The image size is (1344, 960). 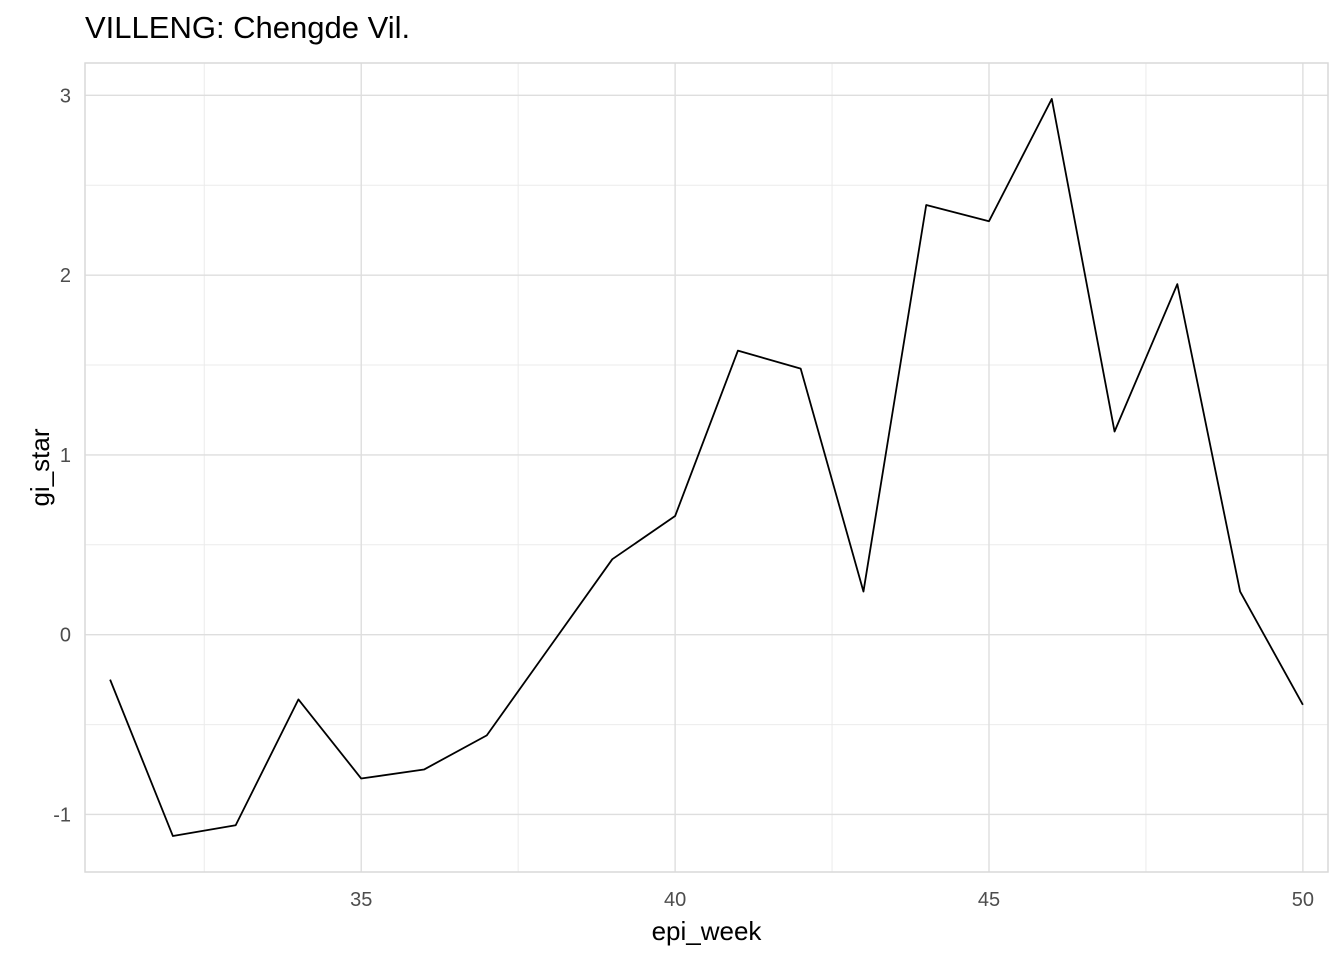 I want to click on y-tick-label: 3, so click(x=65, y=96).